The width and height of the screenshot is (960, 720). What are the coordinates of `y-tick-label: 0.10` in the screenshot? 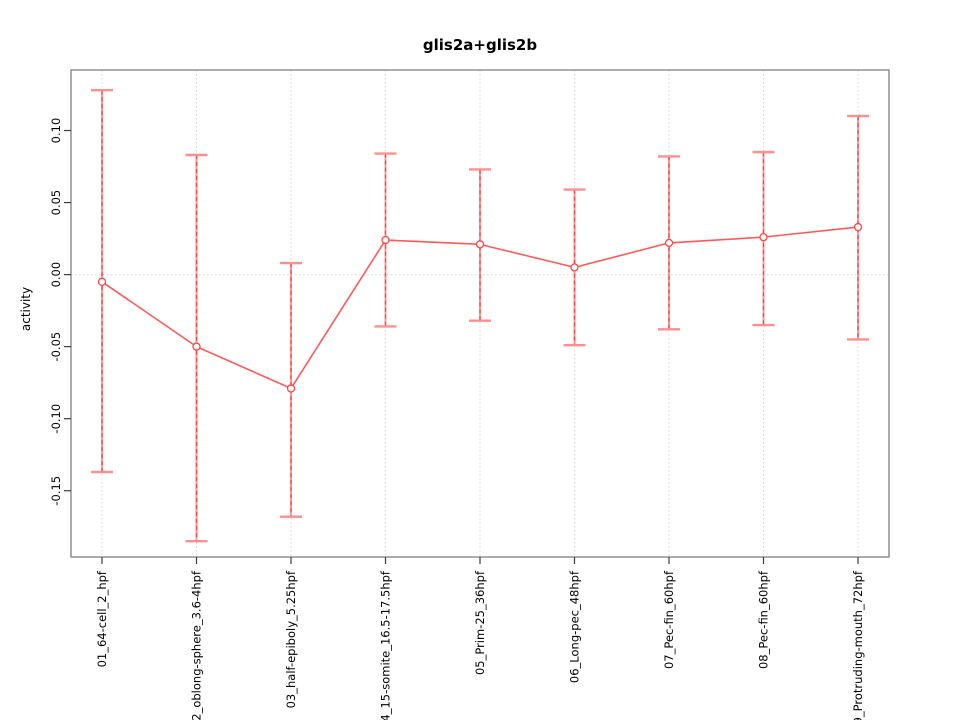 It's located at (56, 131).